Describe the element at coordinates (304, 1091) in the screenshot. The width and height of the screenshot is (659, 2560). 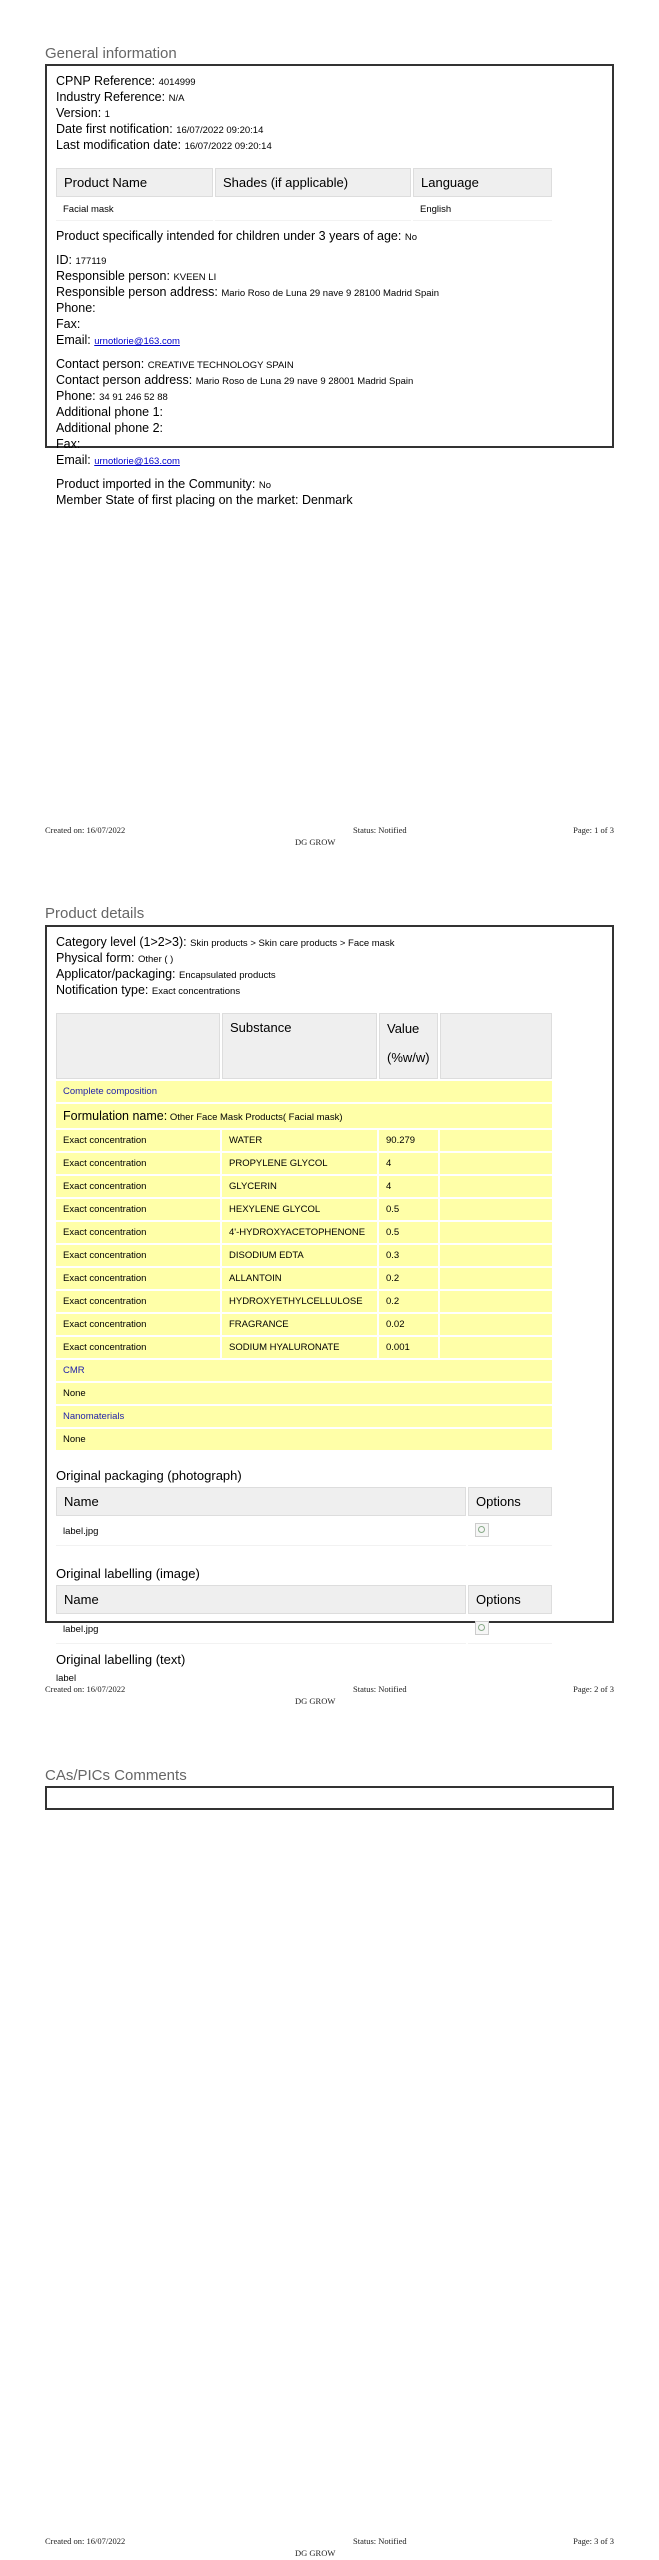
I see `complete-composition-label: Complete composition` at that location.